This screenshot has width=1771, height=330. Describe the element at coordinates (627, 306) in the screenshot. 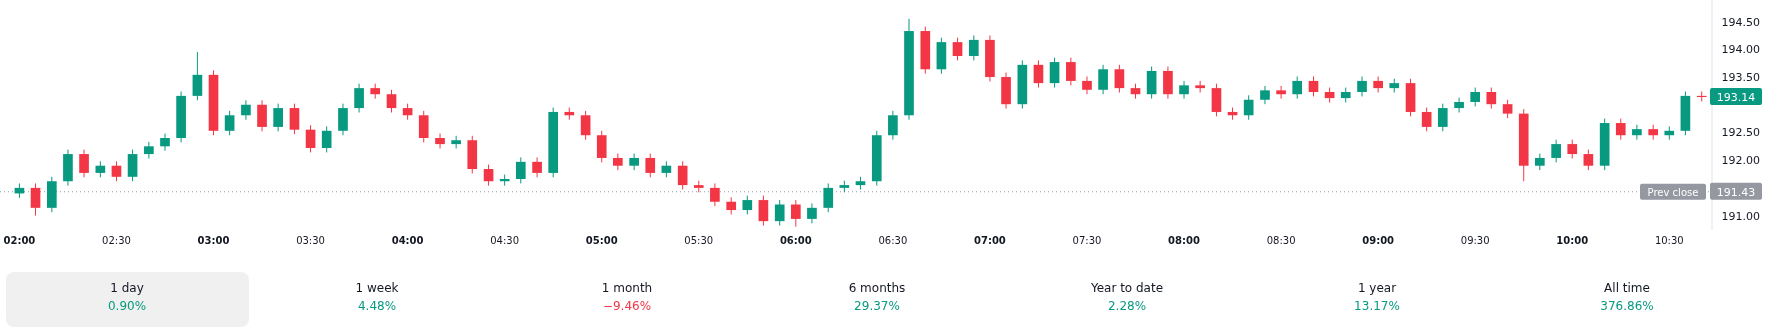

I see `text: −9.46%` at that location.